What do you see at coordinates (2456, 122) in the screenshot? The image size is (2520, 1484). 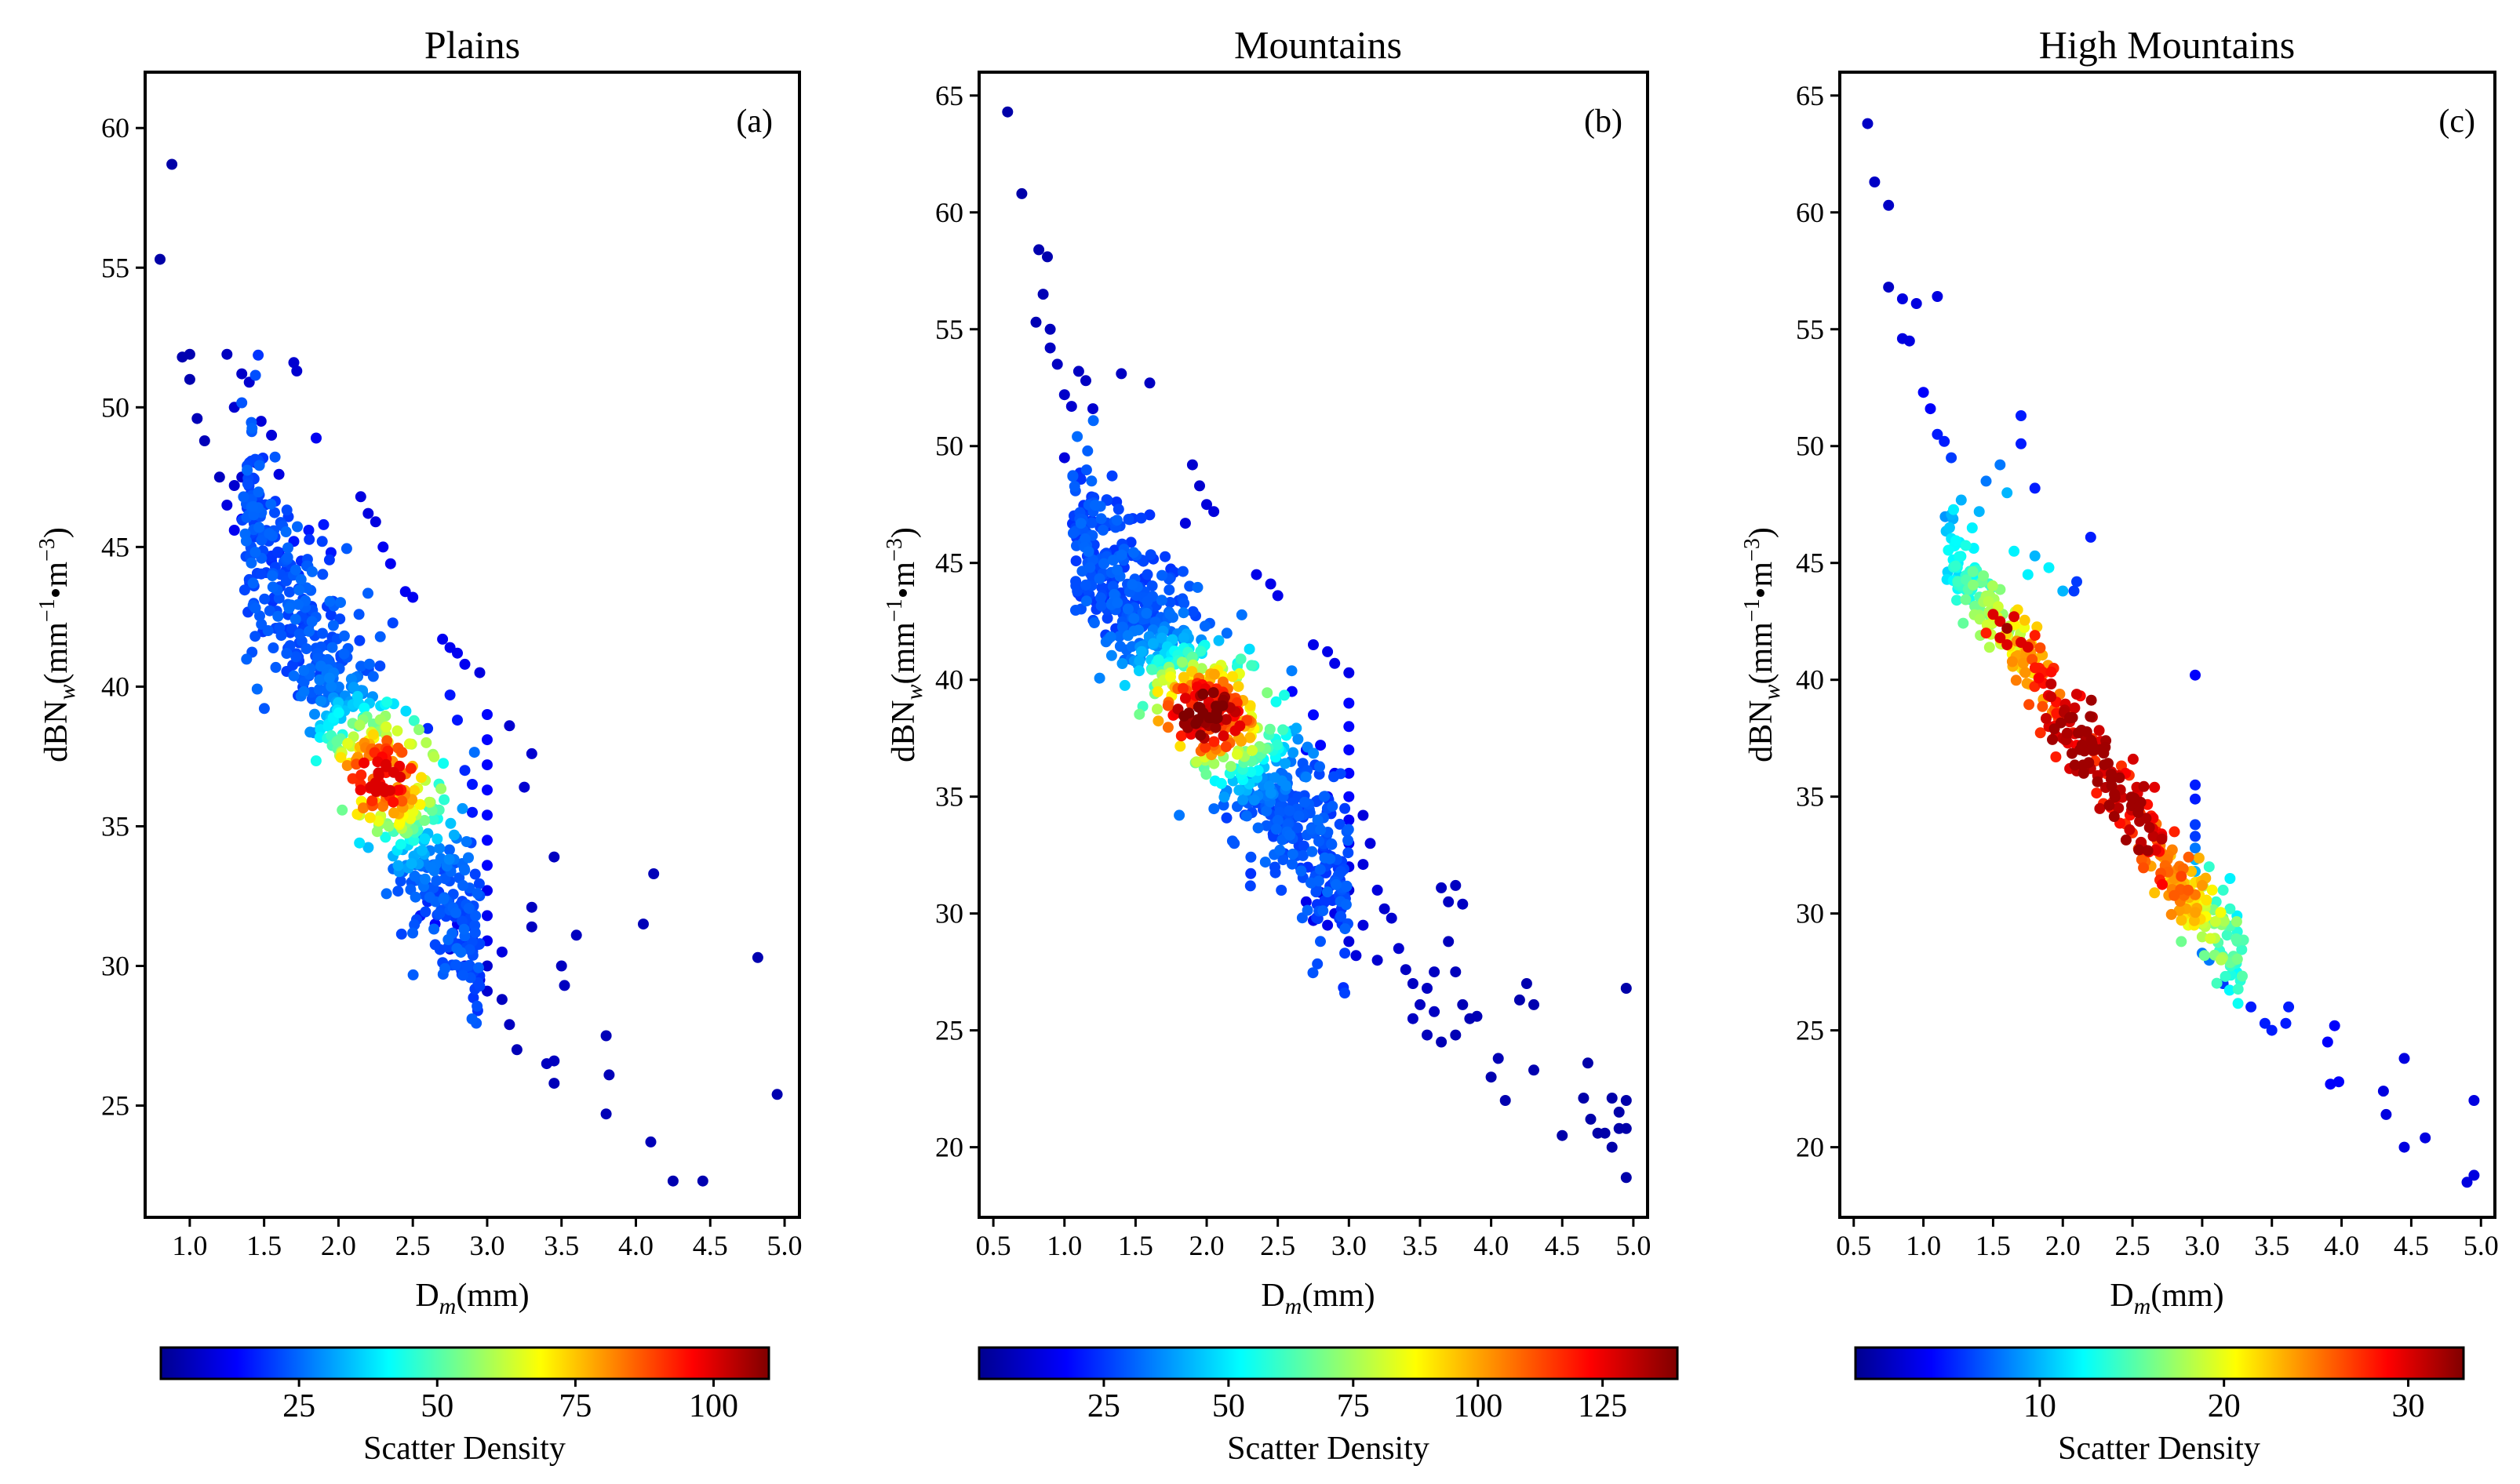 I see `panel-label: (c)` at bounding box center [2456, 122].